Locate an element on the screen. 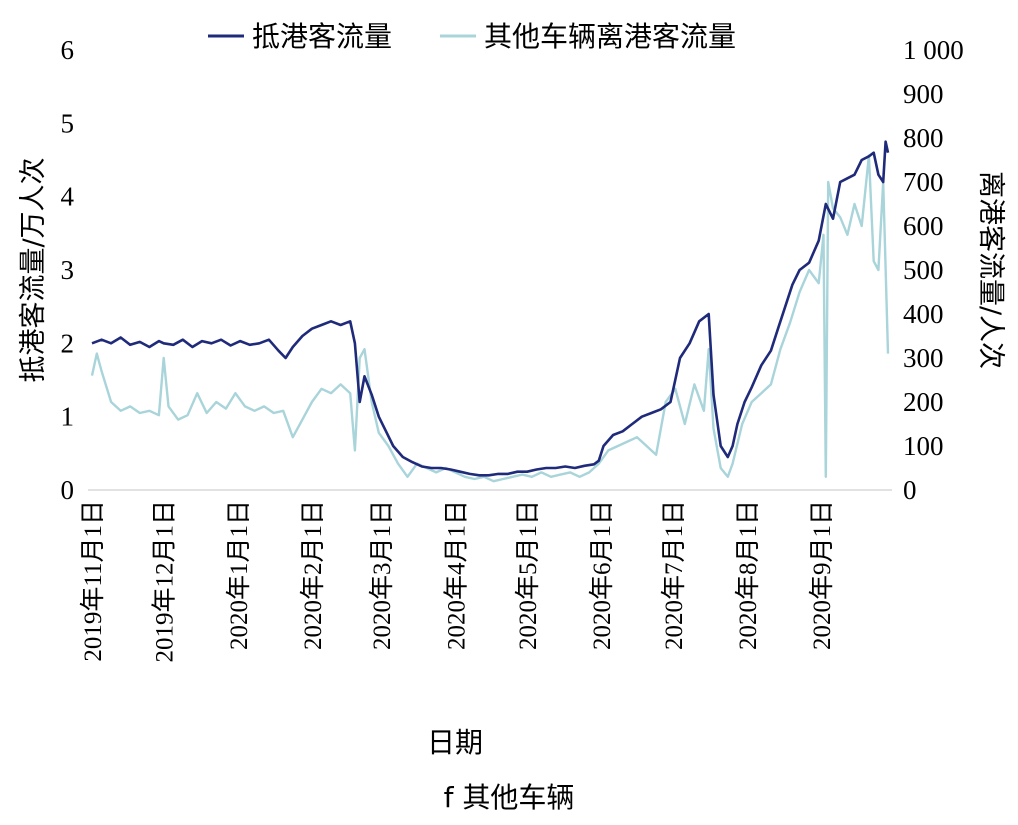  right-tick-label: 300 is located at coordinates (923, 358).